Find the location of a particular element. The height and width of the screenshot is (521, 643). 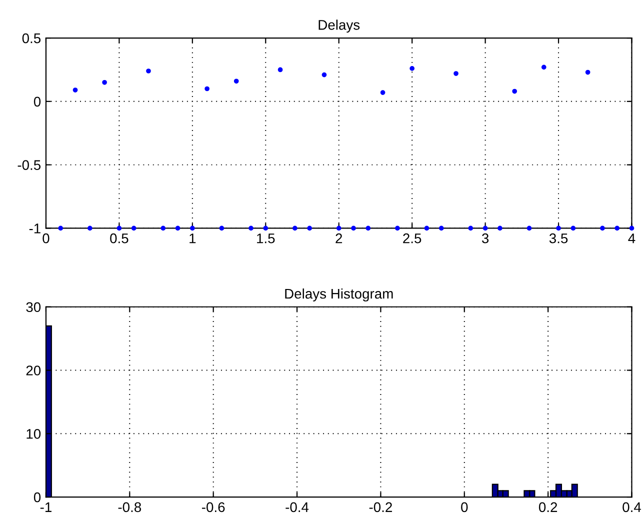

y-tick-label: 30 is located at coordinates (33, 307).